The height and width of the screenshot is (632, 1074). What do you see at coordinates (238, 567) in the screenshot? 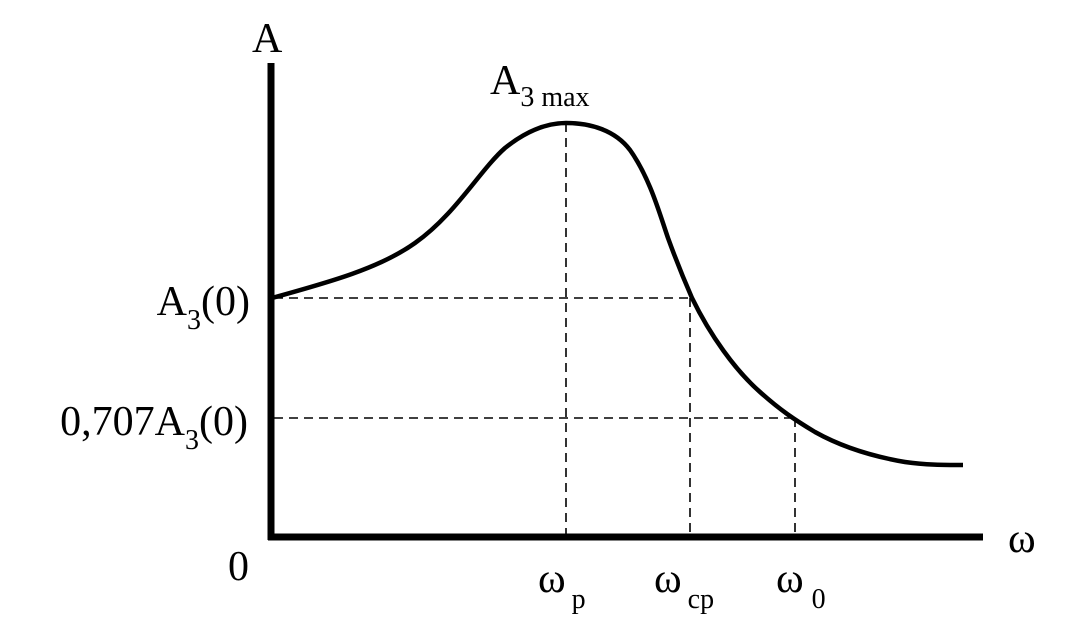
I see `origin-label: 0` at bounding box center [238, 567].